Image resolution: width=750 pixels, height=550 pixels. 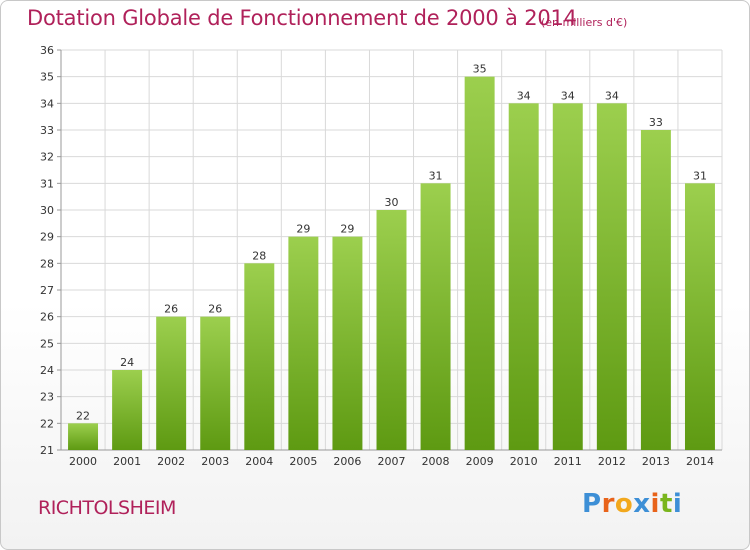 What do you see at coordinates (47, 370) in the screenshot?
I see `y-tick-label: 24` at bounding box center [47, 370].